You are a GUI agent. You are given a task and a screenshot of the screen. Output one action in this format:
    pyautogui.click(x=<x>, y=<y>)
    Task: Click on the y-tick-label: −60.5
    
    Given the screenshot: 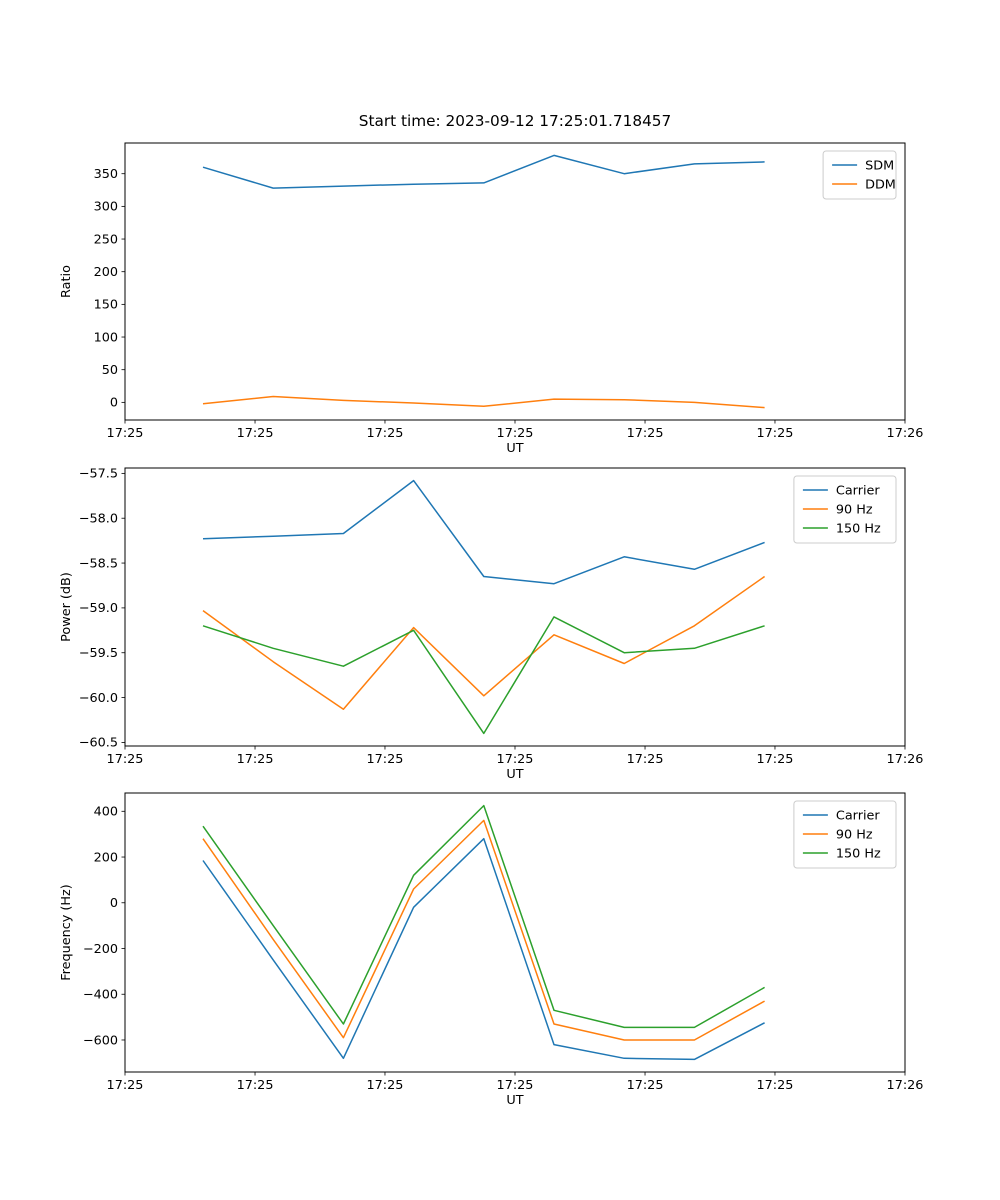 What is the action you would take?
    pyautogui.click(x=98, y=743)
    